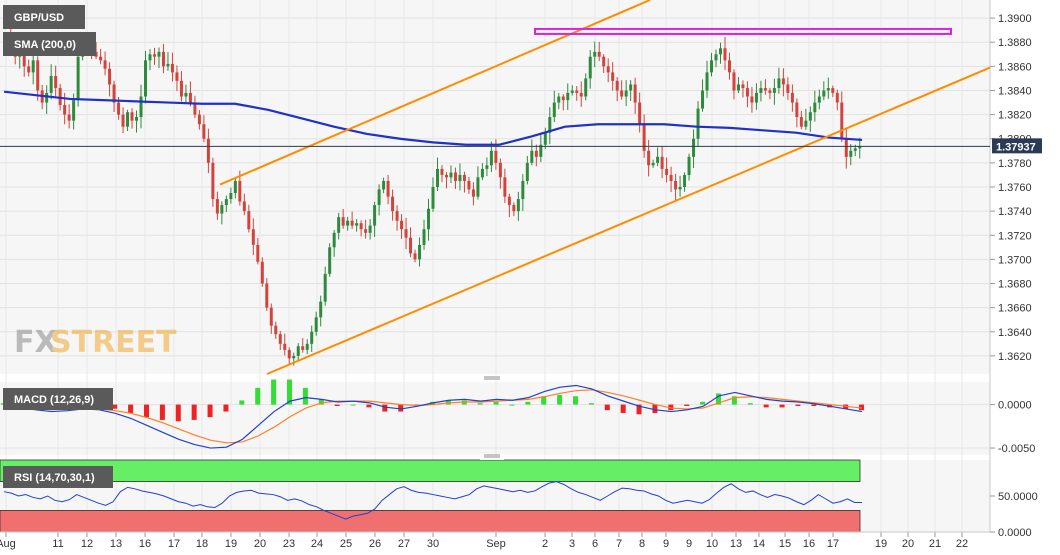  What do you see at coordinates (39, 18) in the screenshot?
I see `symbol-text: GBP/USD` at bounding box center [39, 18].